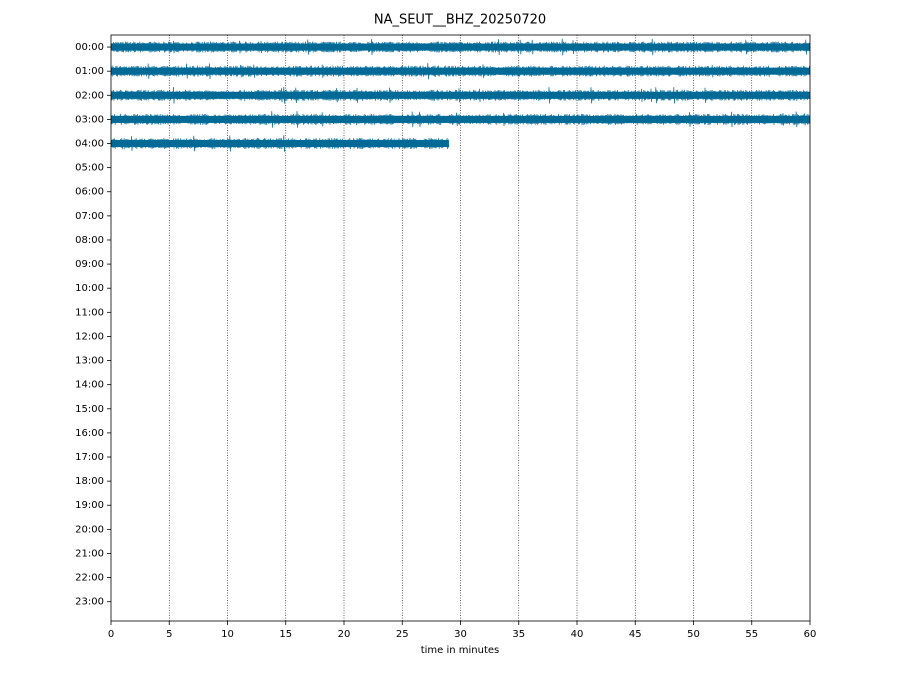  Describe the element at coordinates (460, 650) in the screenshot. I see `x-axis-label: time in minutes` at that location.